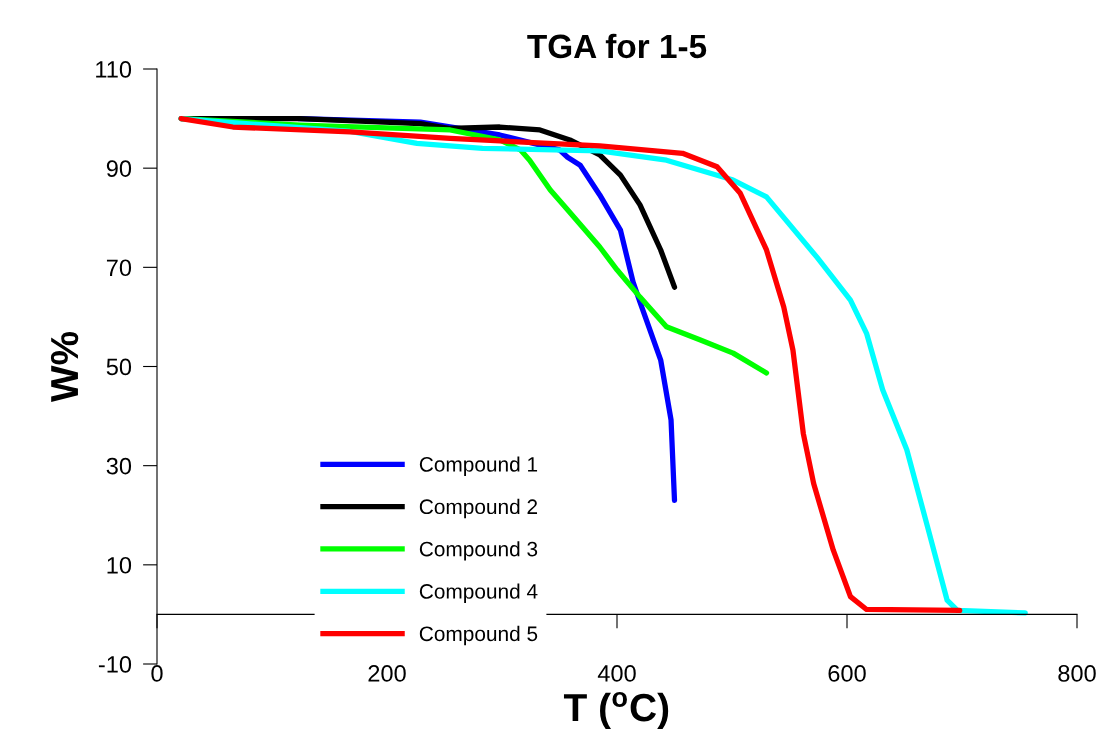  Describe the element at coordinates (119, 168) in the screenshot. I see `y-tick-label: 90` at that location.